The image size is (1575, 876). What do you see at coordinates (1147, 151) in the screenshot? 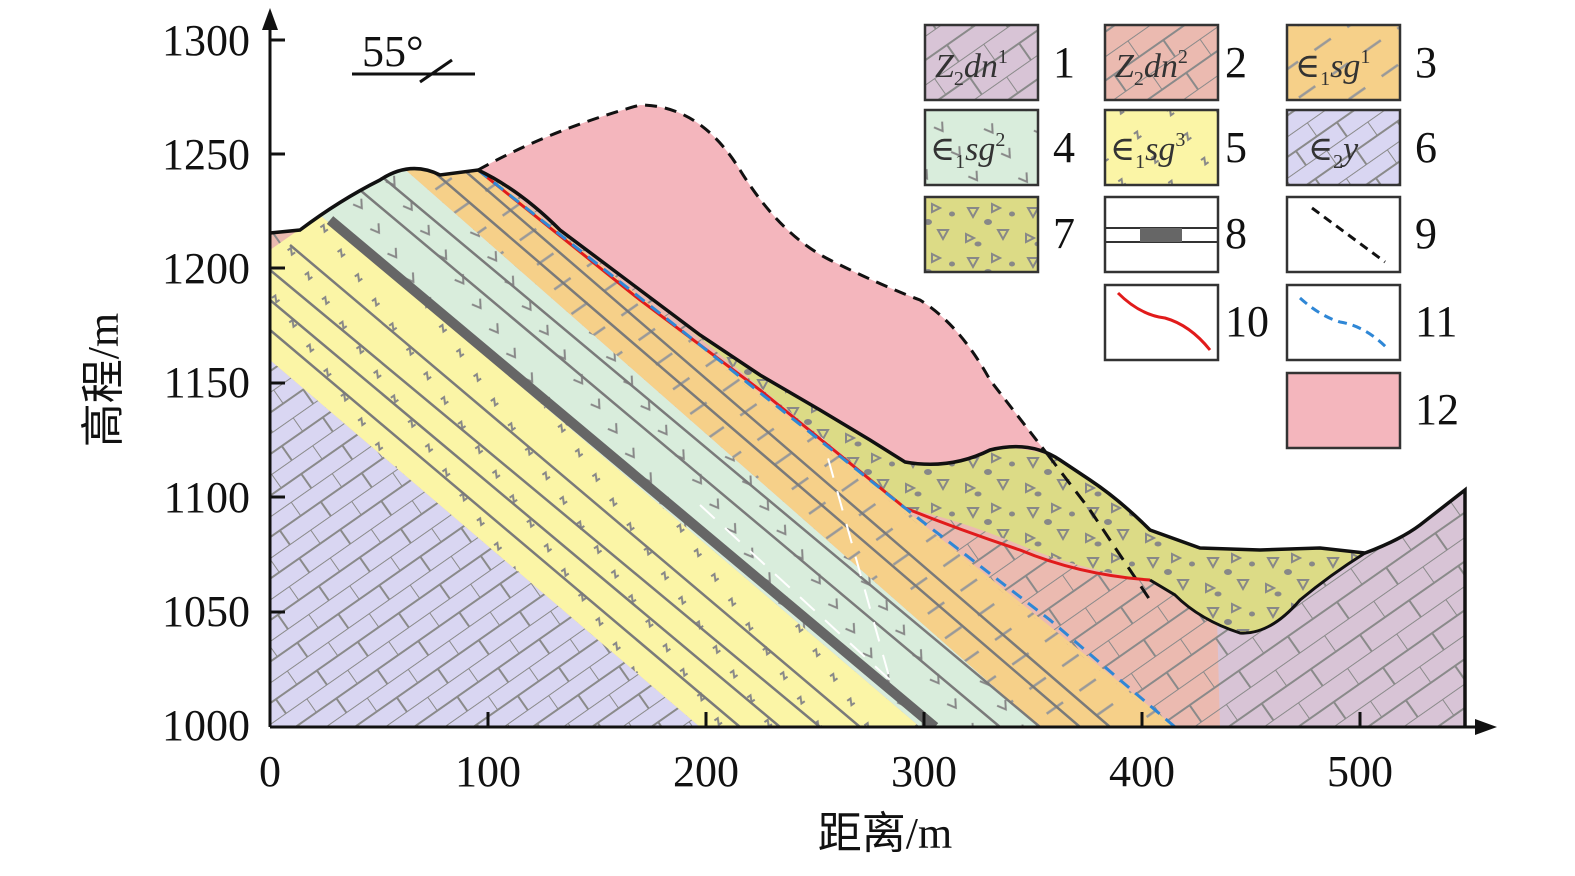
I see `legend-code: ∈1sg3` at bounding box center [1147, 151].